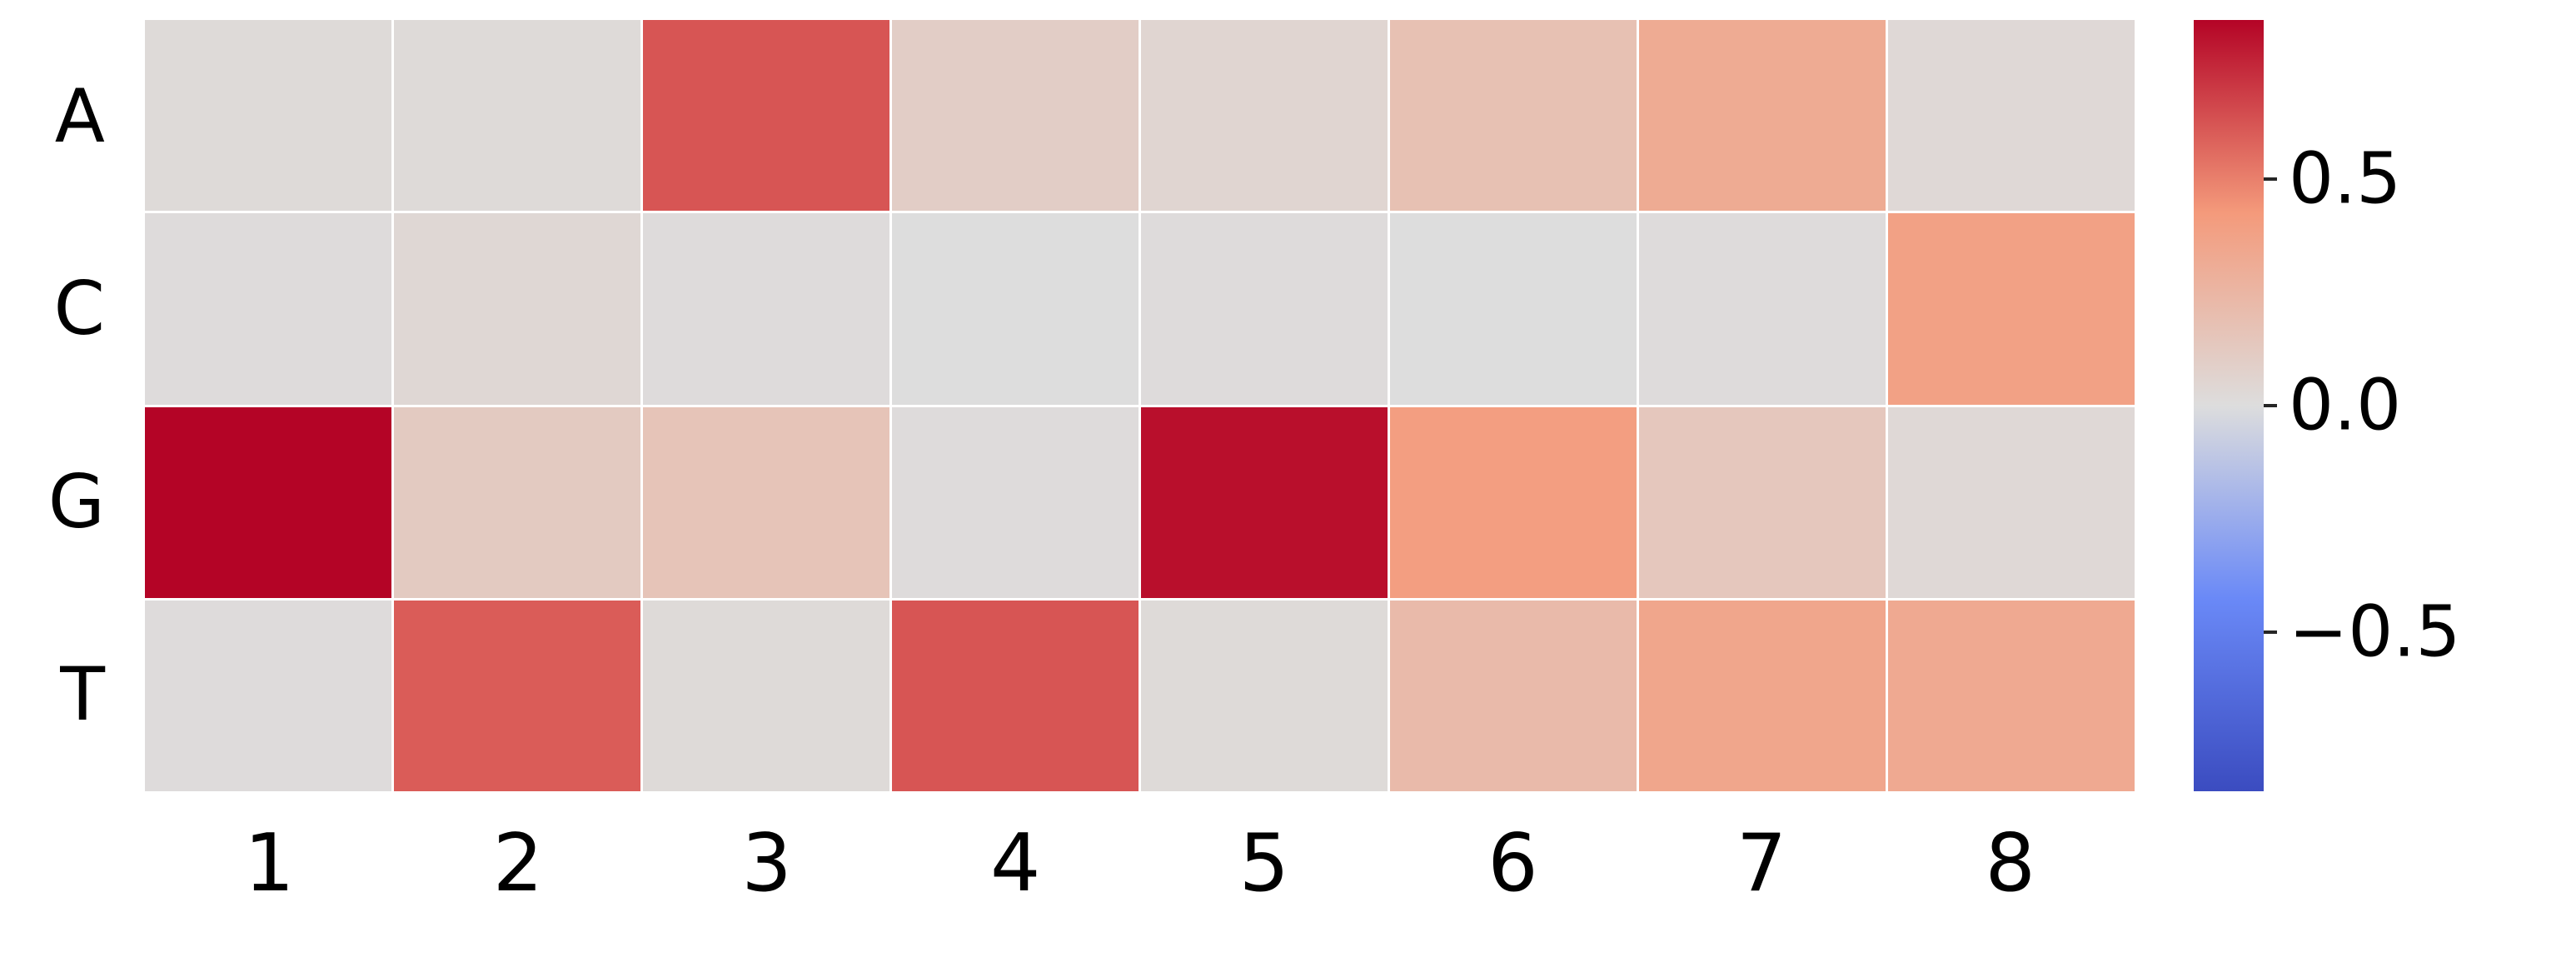 Image resolution: width=2576 pixels, height=957 pixels. What do you see at coordinates (66, 405) in the screenshot?
I see `y-axis-labels: A C G T` at bounding box center [66, 405].